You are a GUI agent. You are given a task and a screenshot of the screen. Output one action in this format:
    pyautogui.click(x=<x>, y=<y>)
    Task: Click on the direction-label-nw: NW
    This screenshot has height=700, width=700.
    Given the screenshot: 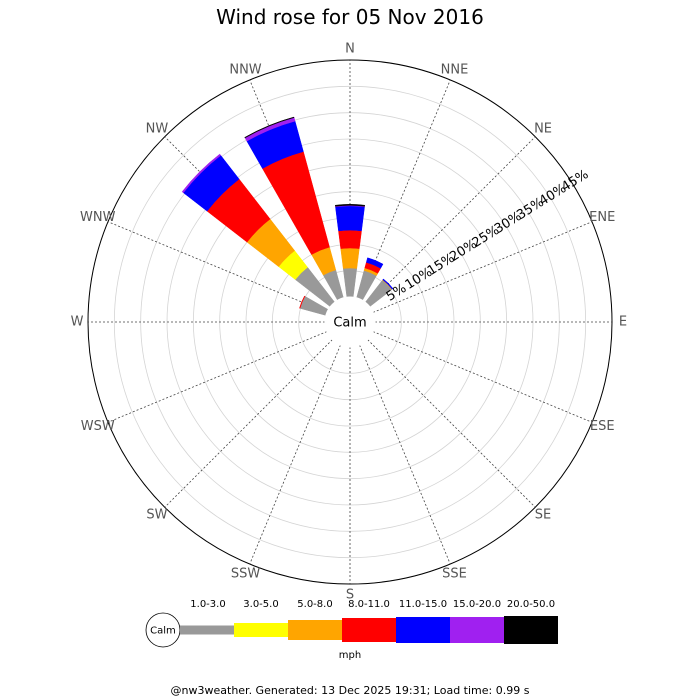 What is the action you would take?
    pyautogui.click(x=157, y=128)
    